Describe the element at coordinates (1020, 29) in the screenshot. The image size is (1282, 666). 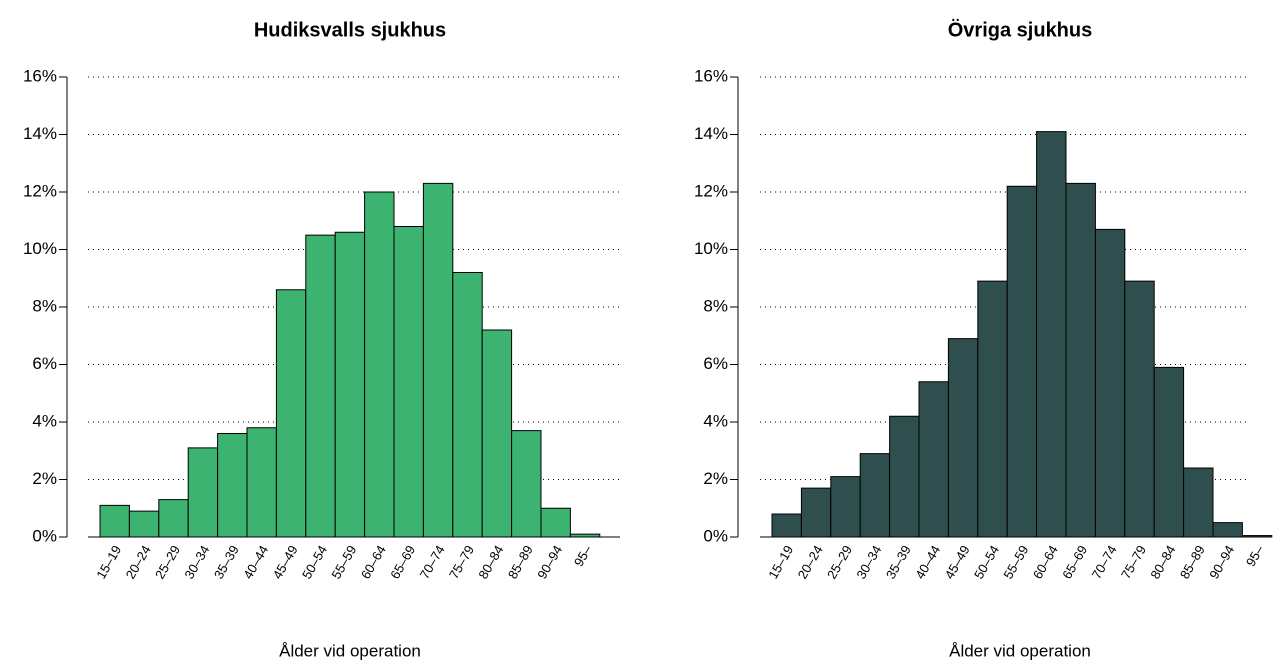
I see `chart-title: Övriga sjukhus` at that location.